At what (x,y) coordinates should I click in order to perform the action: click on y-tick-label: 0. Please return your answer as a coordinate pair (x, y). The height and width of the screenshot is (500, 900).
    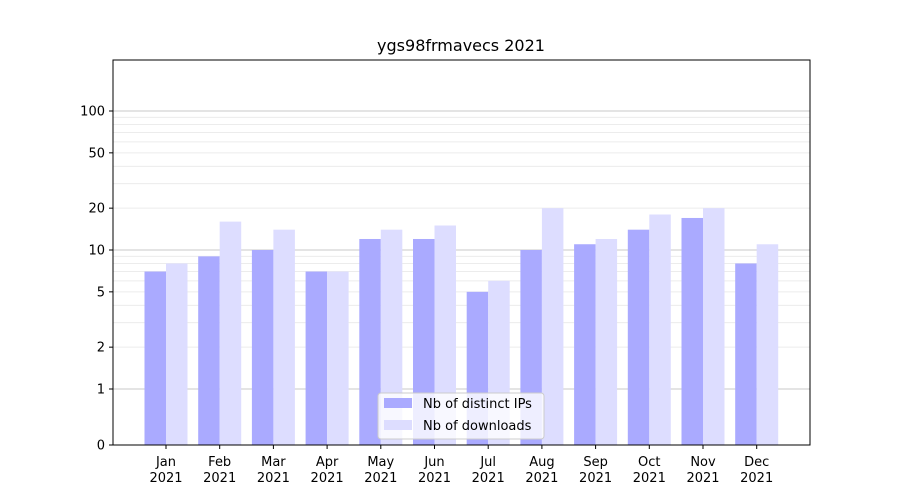
    Looking at the image, I should click on (101, 446).